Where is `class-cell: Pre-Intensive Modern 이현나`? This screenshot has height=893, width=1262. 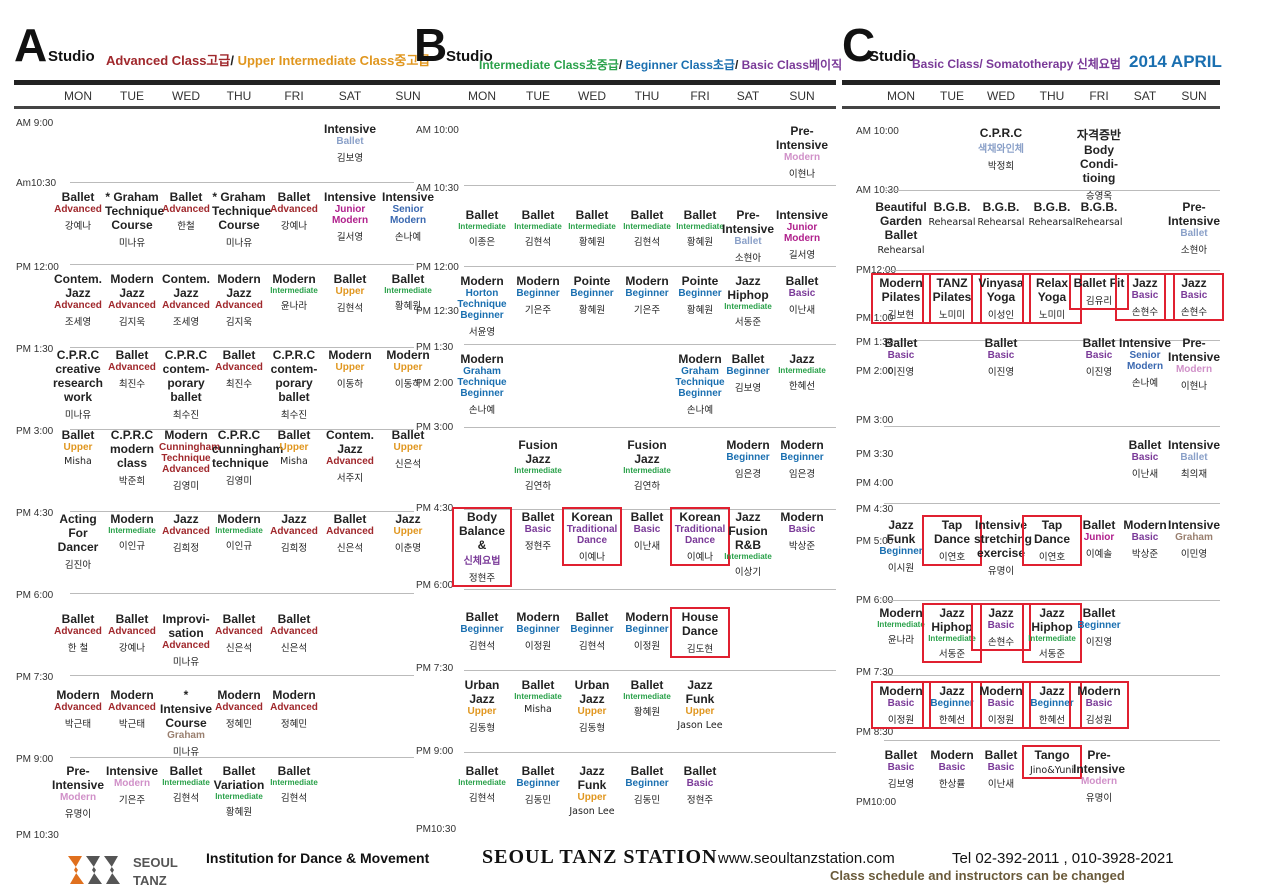
class-cell: Pre-Intensive Modern 이현나 is located at coordinates (1194, 364).